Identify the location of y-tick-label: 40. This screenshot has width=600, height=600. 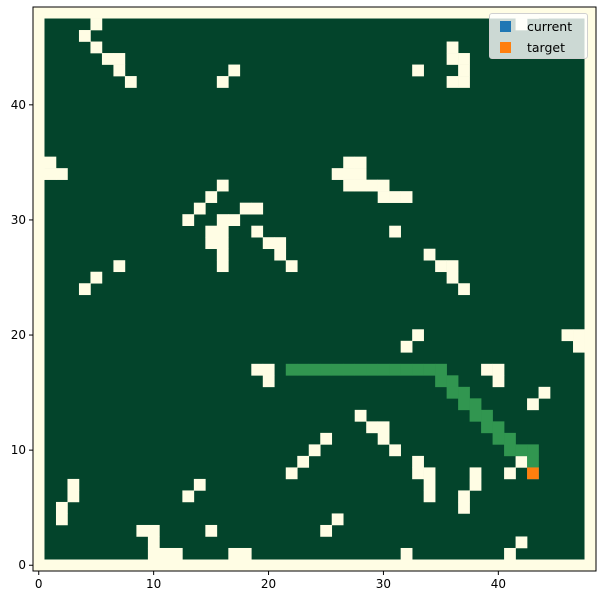
(18, 105).